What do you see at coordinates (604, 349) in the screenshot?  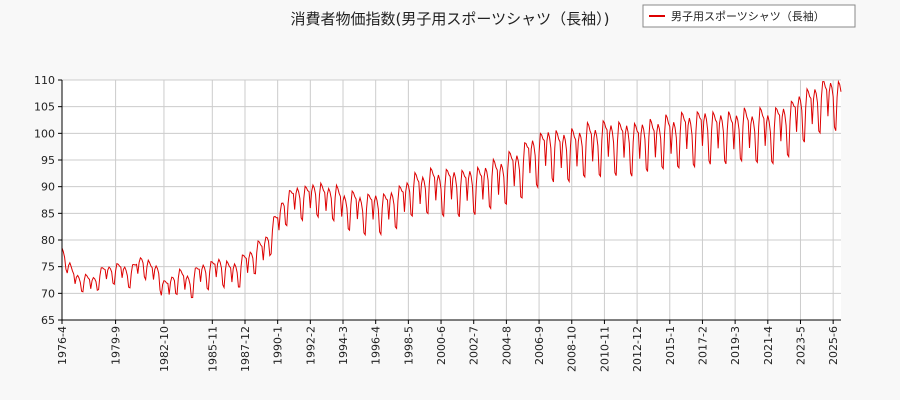 I see `x-tick-label: 2010-11` at bounding box center [604, 349].